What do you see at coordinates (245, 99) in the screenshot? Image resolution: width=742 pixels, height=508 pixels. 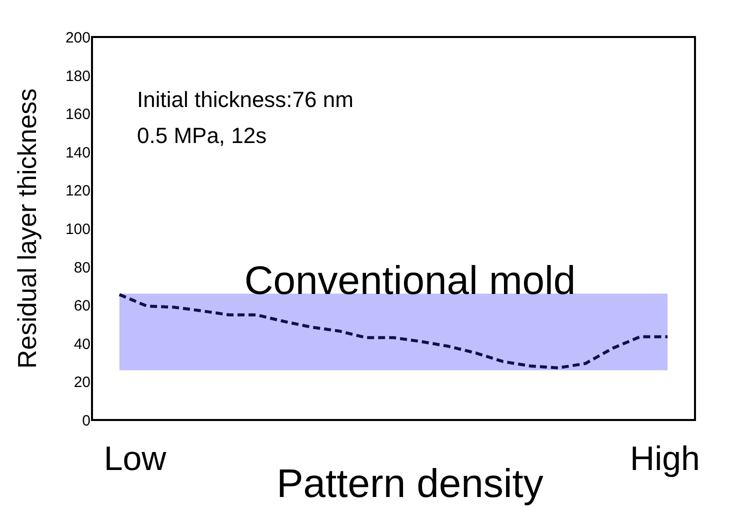 I see `annotation: Initial thickness:76 nm` at bounding box center [245, 99].